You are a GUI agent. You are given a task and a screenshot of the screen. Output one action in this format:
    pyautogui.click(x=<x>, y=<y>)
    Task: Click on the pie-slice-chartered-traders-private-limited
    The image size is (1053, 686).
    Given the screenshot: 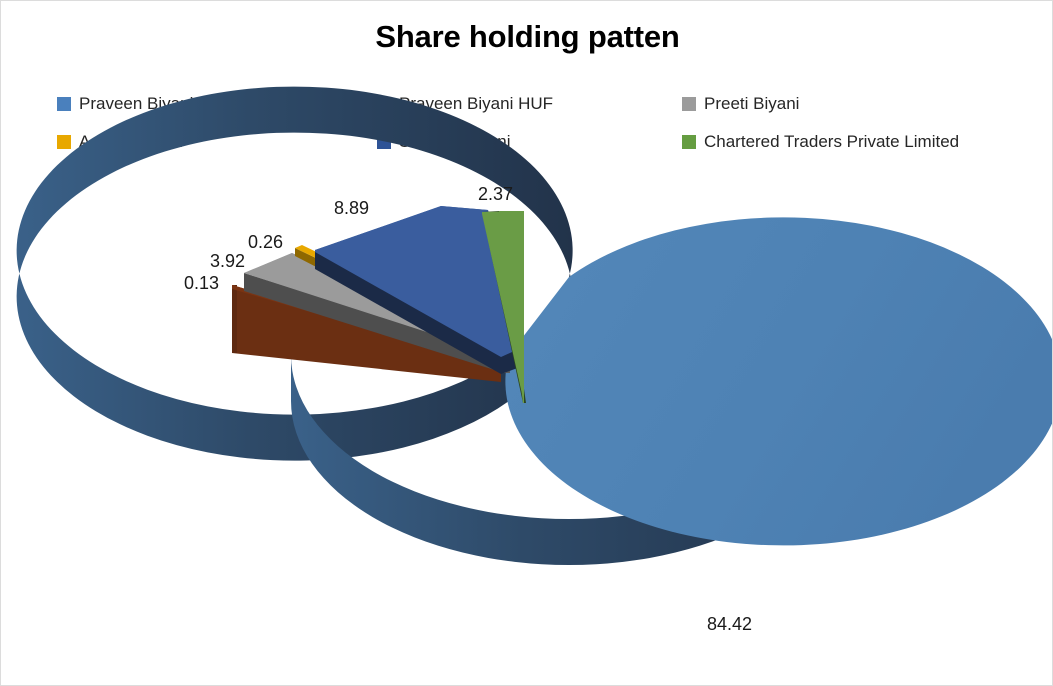 What is the action you would take?
    pyautogui.click(x=504, y=307)
    